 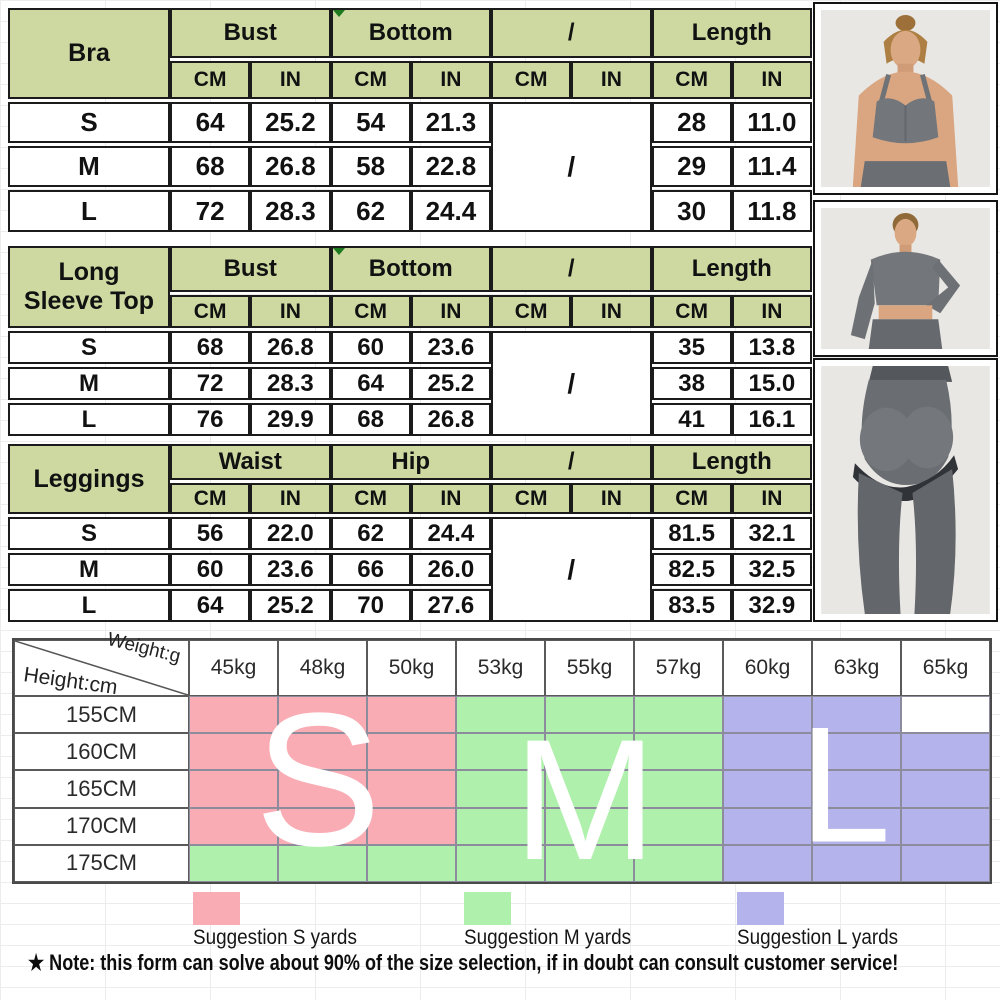 I want to click on weight-header: 50kg, so click(x=411, y=668).